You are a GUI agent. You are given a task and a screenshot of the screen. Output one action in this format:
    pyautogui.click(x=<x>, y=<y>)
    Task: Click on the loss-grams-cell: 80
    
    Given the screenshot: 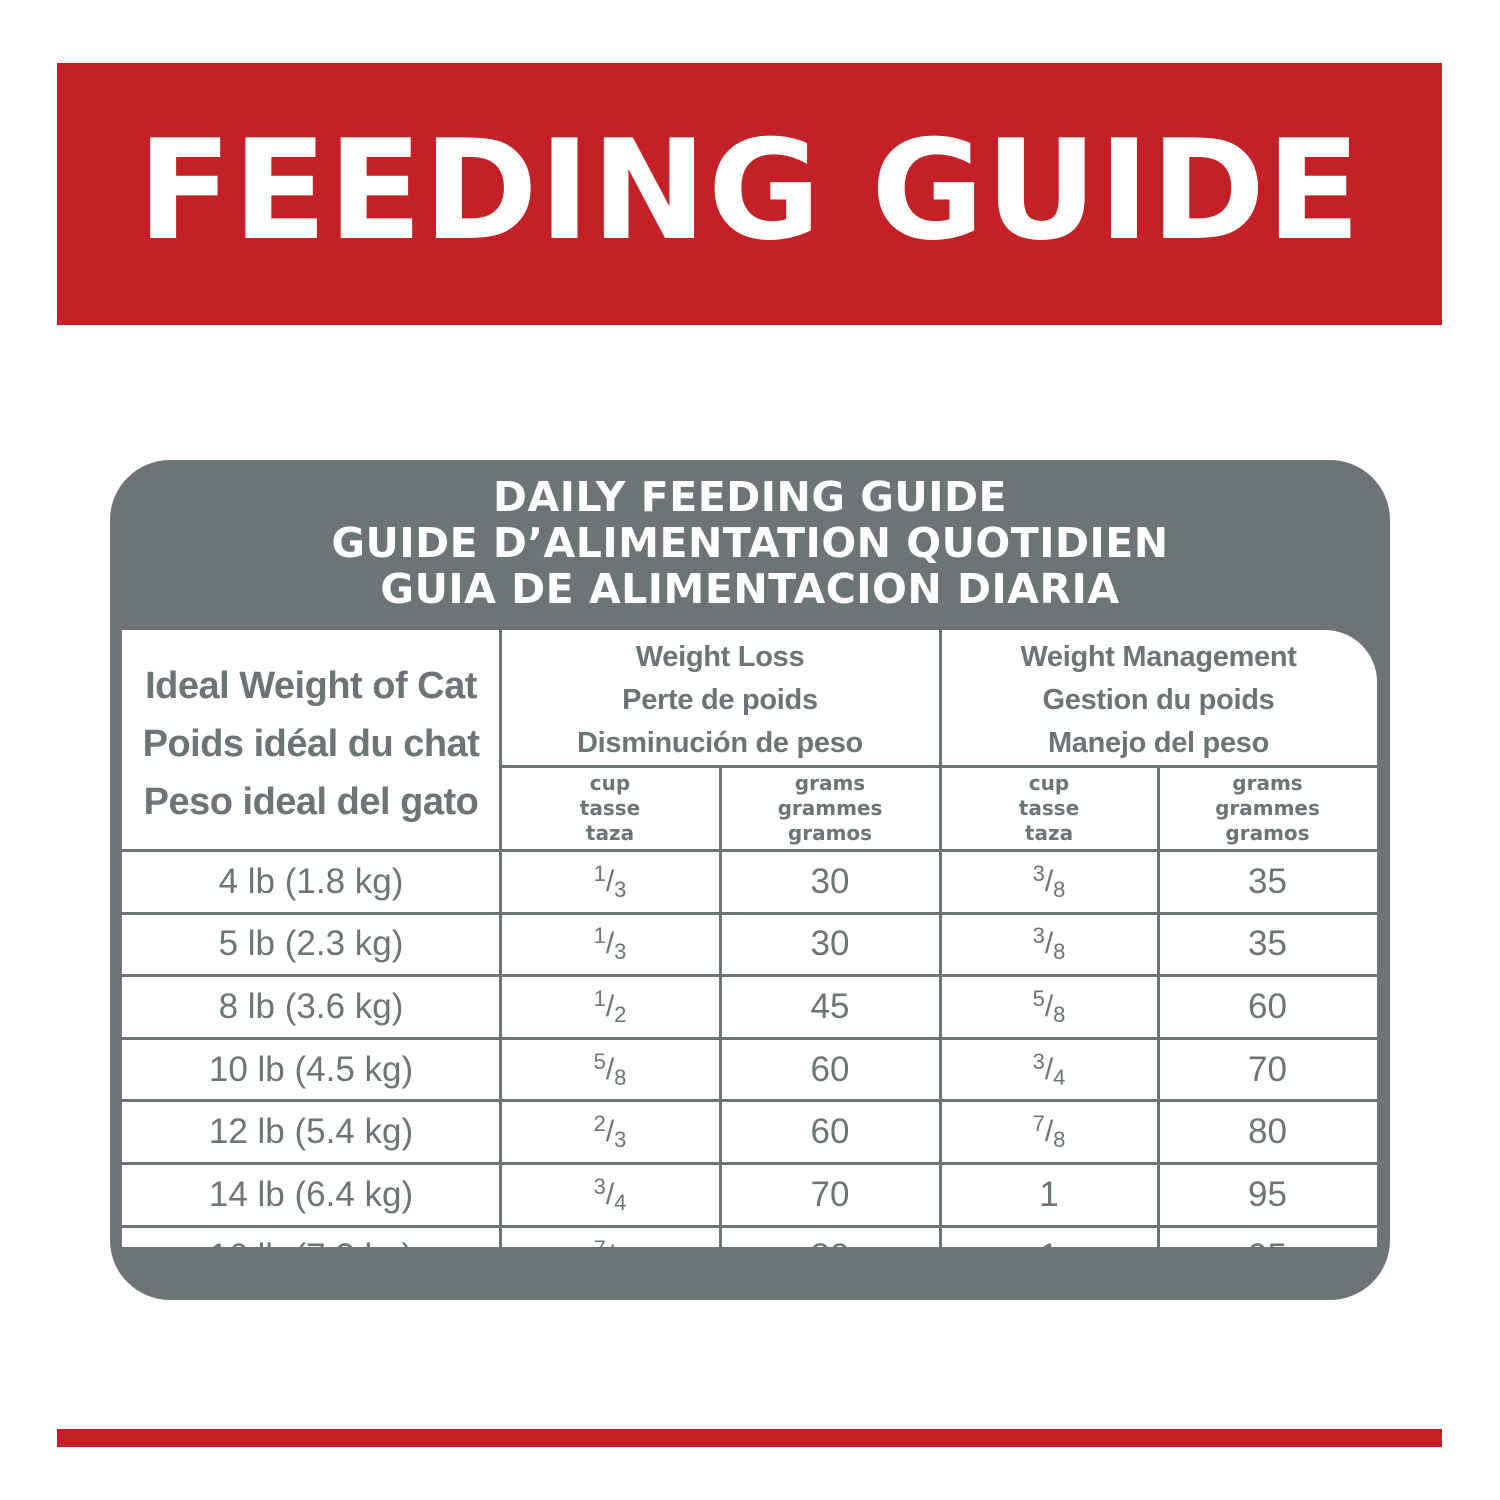 What is the action you would take?
    pyautogui.click(x=830, y=1237)
    